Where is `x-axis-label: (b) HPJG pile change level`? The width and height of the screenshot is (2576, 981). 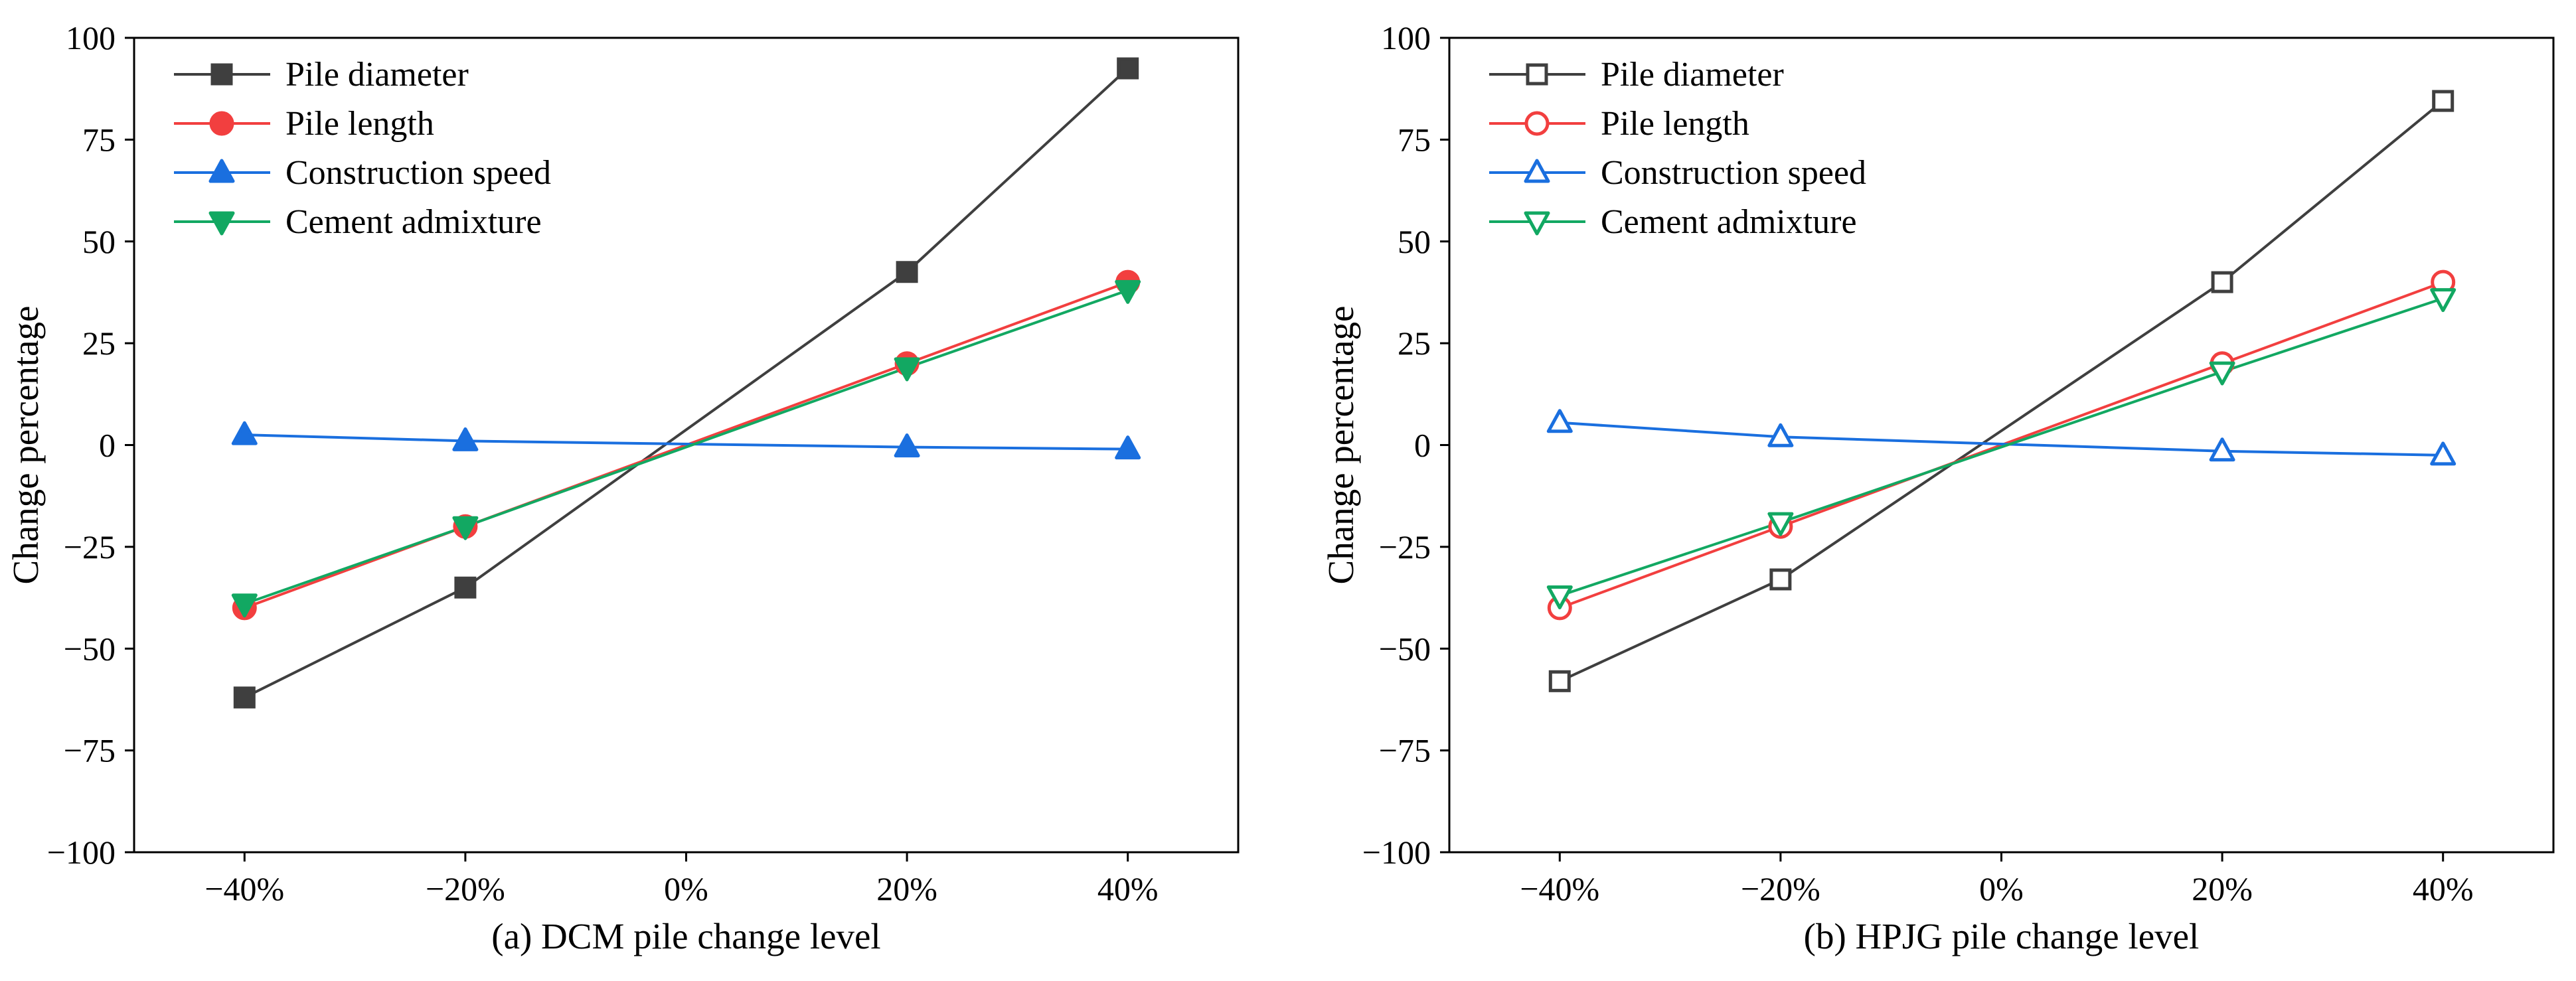 x-axis-label: (b) HPJG pile change level is located at coordinates (2002, 936).